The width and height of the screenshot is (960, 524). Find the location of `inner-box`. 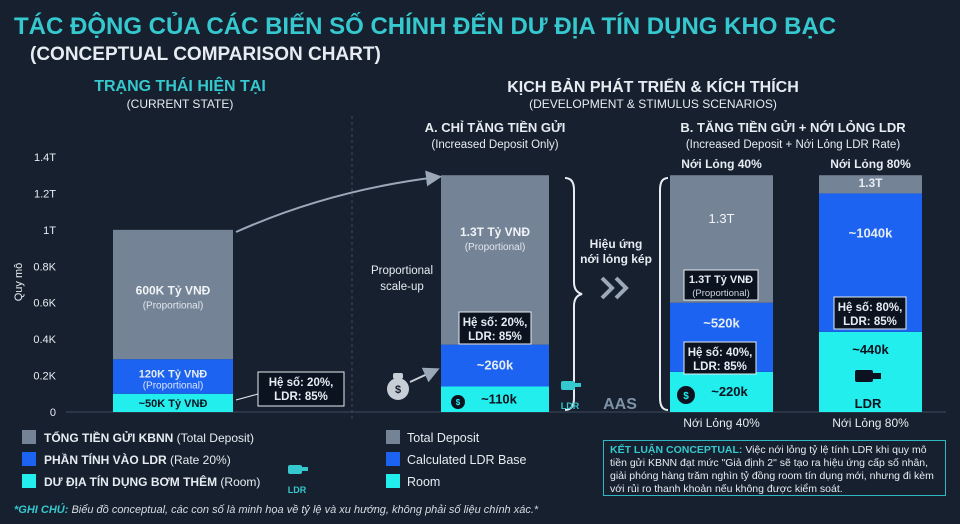

inner-box is located at coordinates (721, 285).